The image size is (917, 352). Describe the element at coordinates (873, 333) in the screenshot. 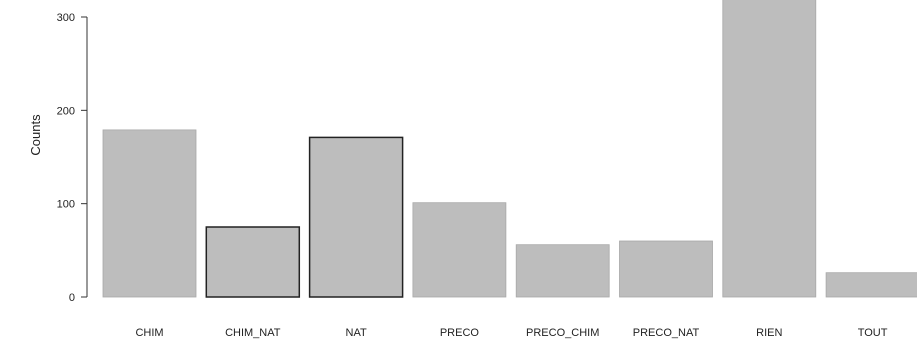

I see `x-tick-label-tout: TOUT` at that location.